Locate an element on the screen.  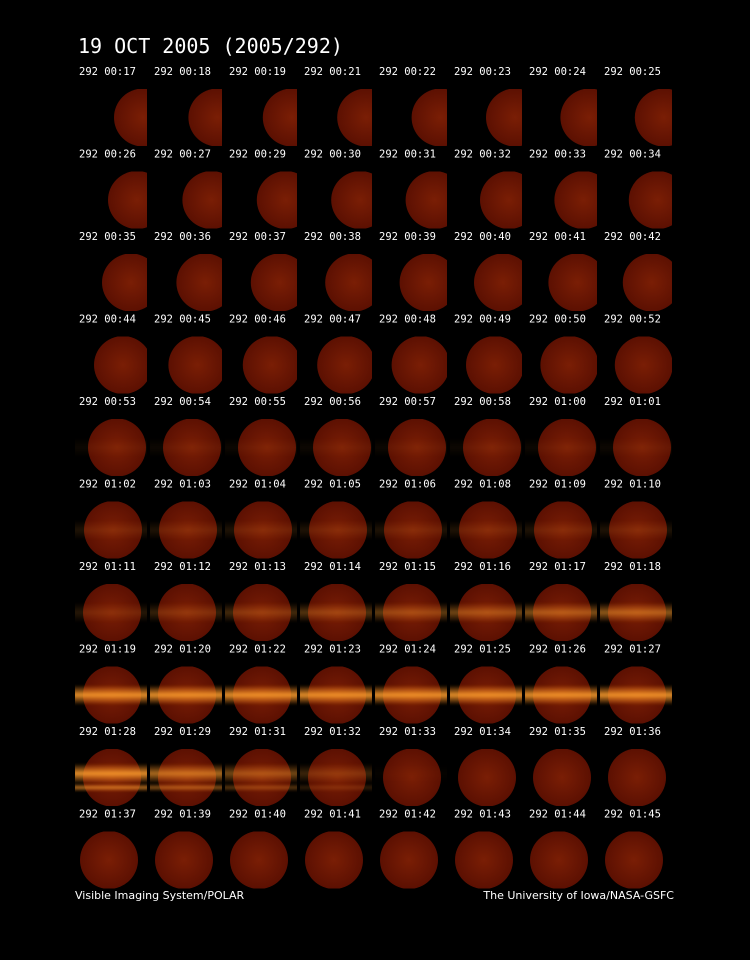
frame-label: 292 01:24 is located at coordinates (407, 650).